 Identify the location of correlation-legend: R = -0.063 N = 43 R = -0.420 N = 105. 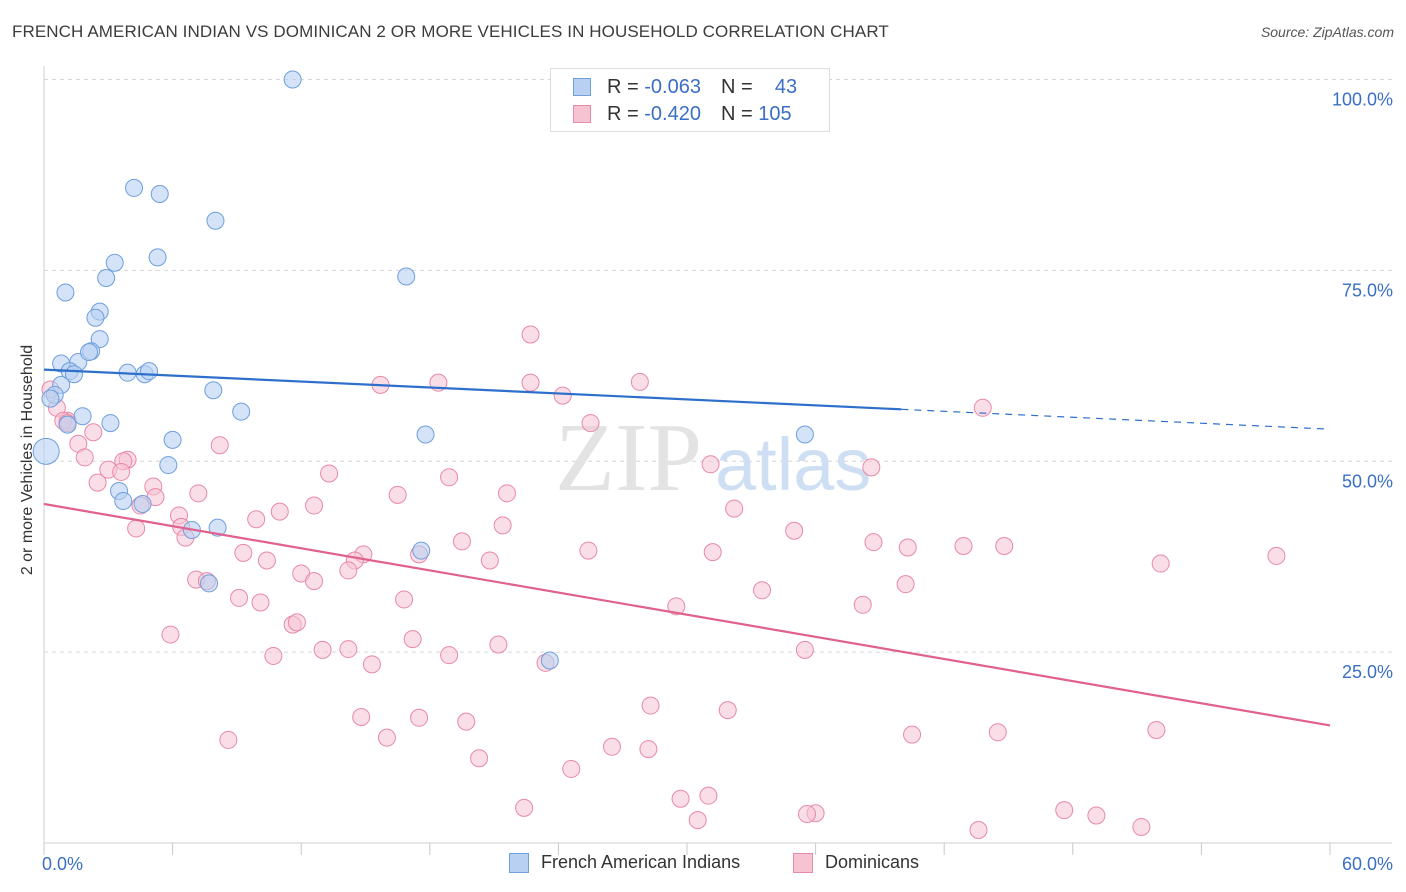
(690, 100).